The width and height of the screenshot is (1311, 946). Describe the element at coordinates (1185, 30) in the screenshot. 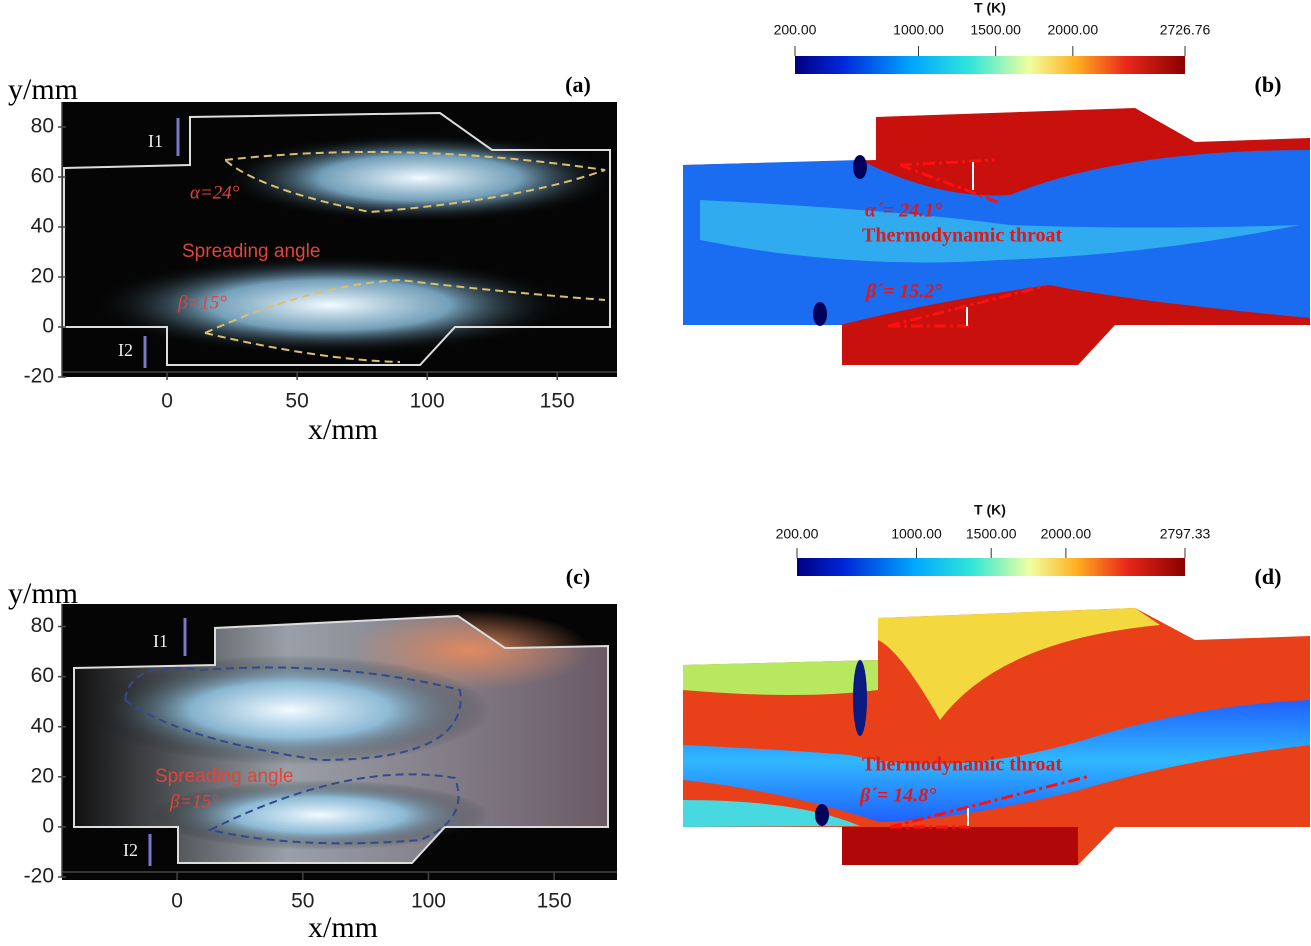

I see `colorbar-tick-label: 2726.76` at that location.